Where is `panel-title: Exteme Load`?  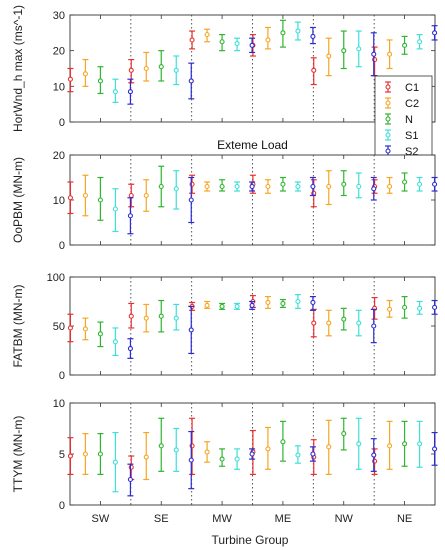 panel-title: Exteme Load is located at coordinates (252, 145).